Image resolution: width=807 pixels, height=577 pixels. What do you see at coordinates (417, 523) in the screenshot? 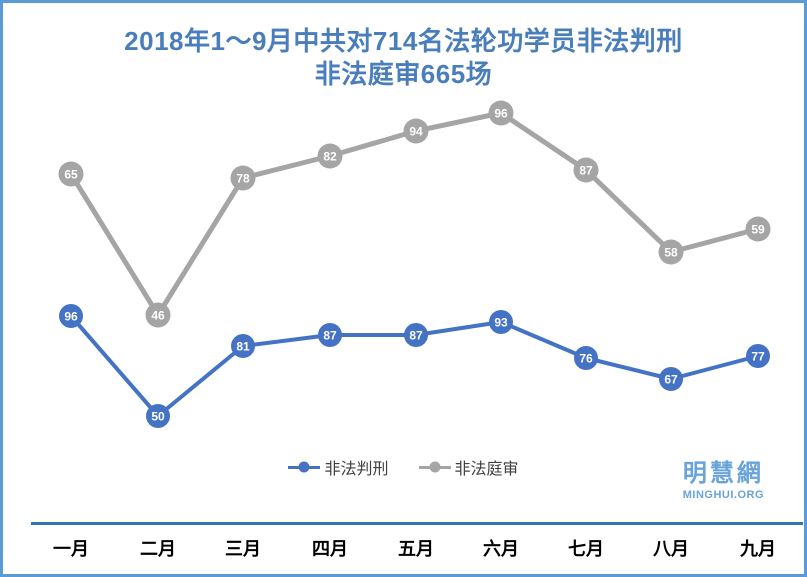
I see `x-axis-line` at bounding box center [417, 523].